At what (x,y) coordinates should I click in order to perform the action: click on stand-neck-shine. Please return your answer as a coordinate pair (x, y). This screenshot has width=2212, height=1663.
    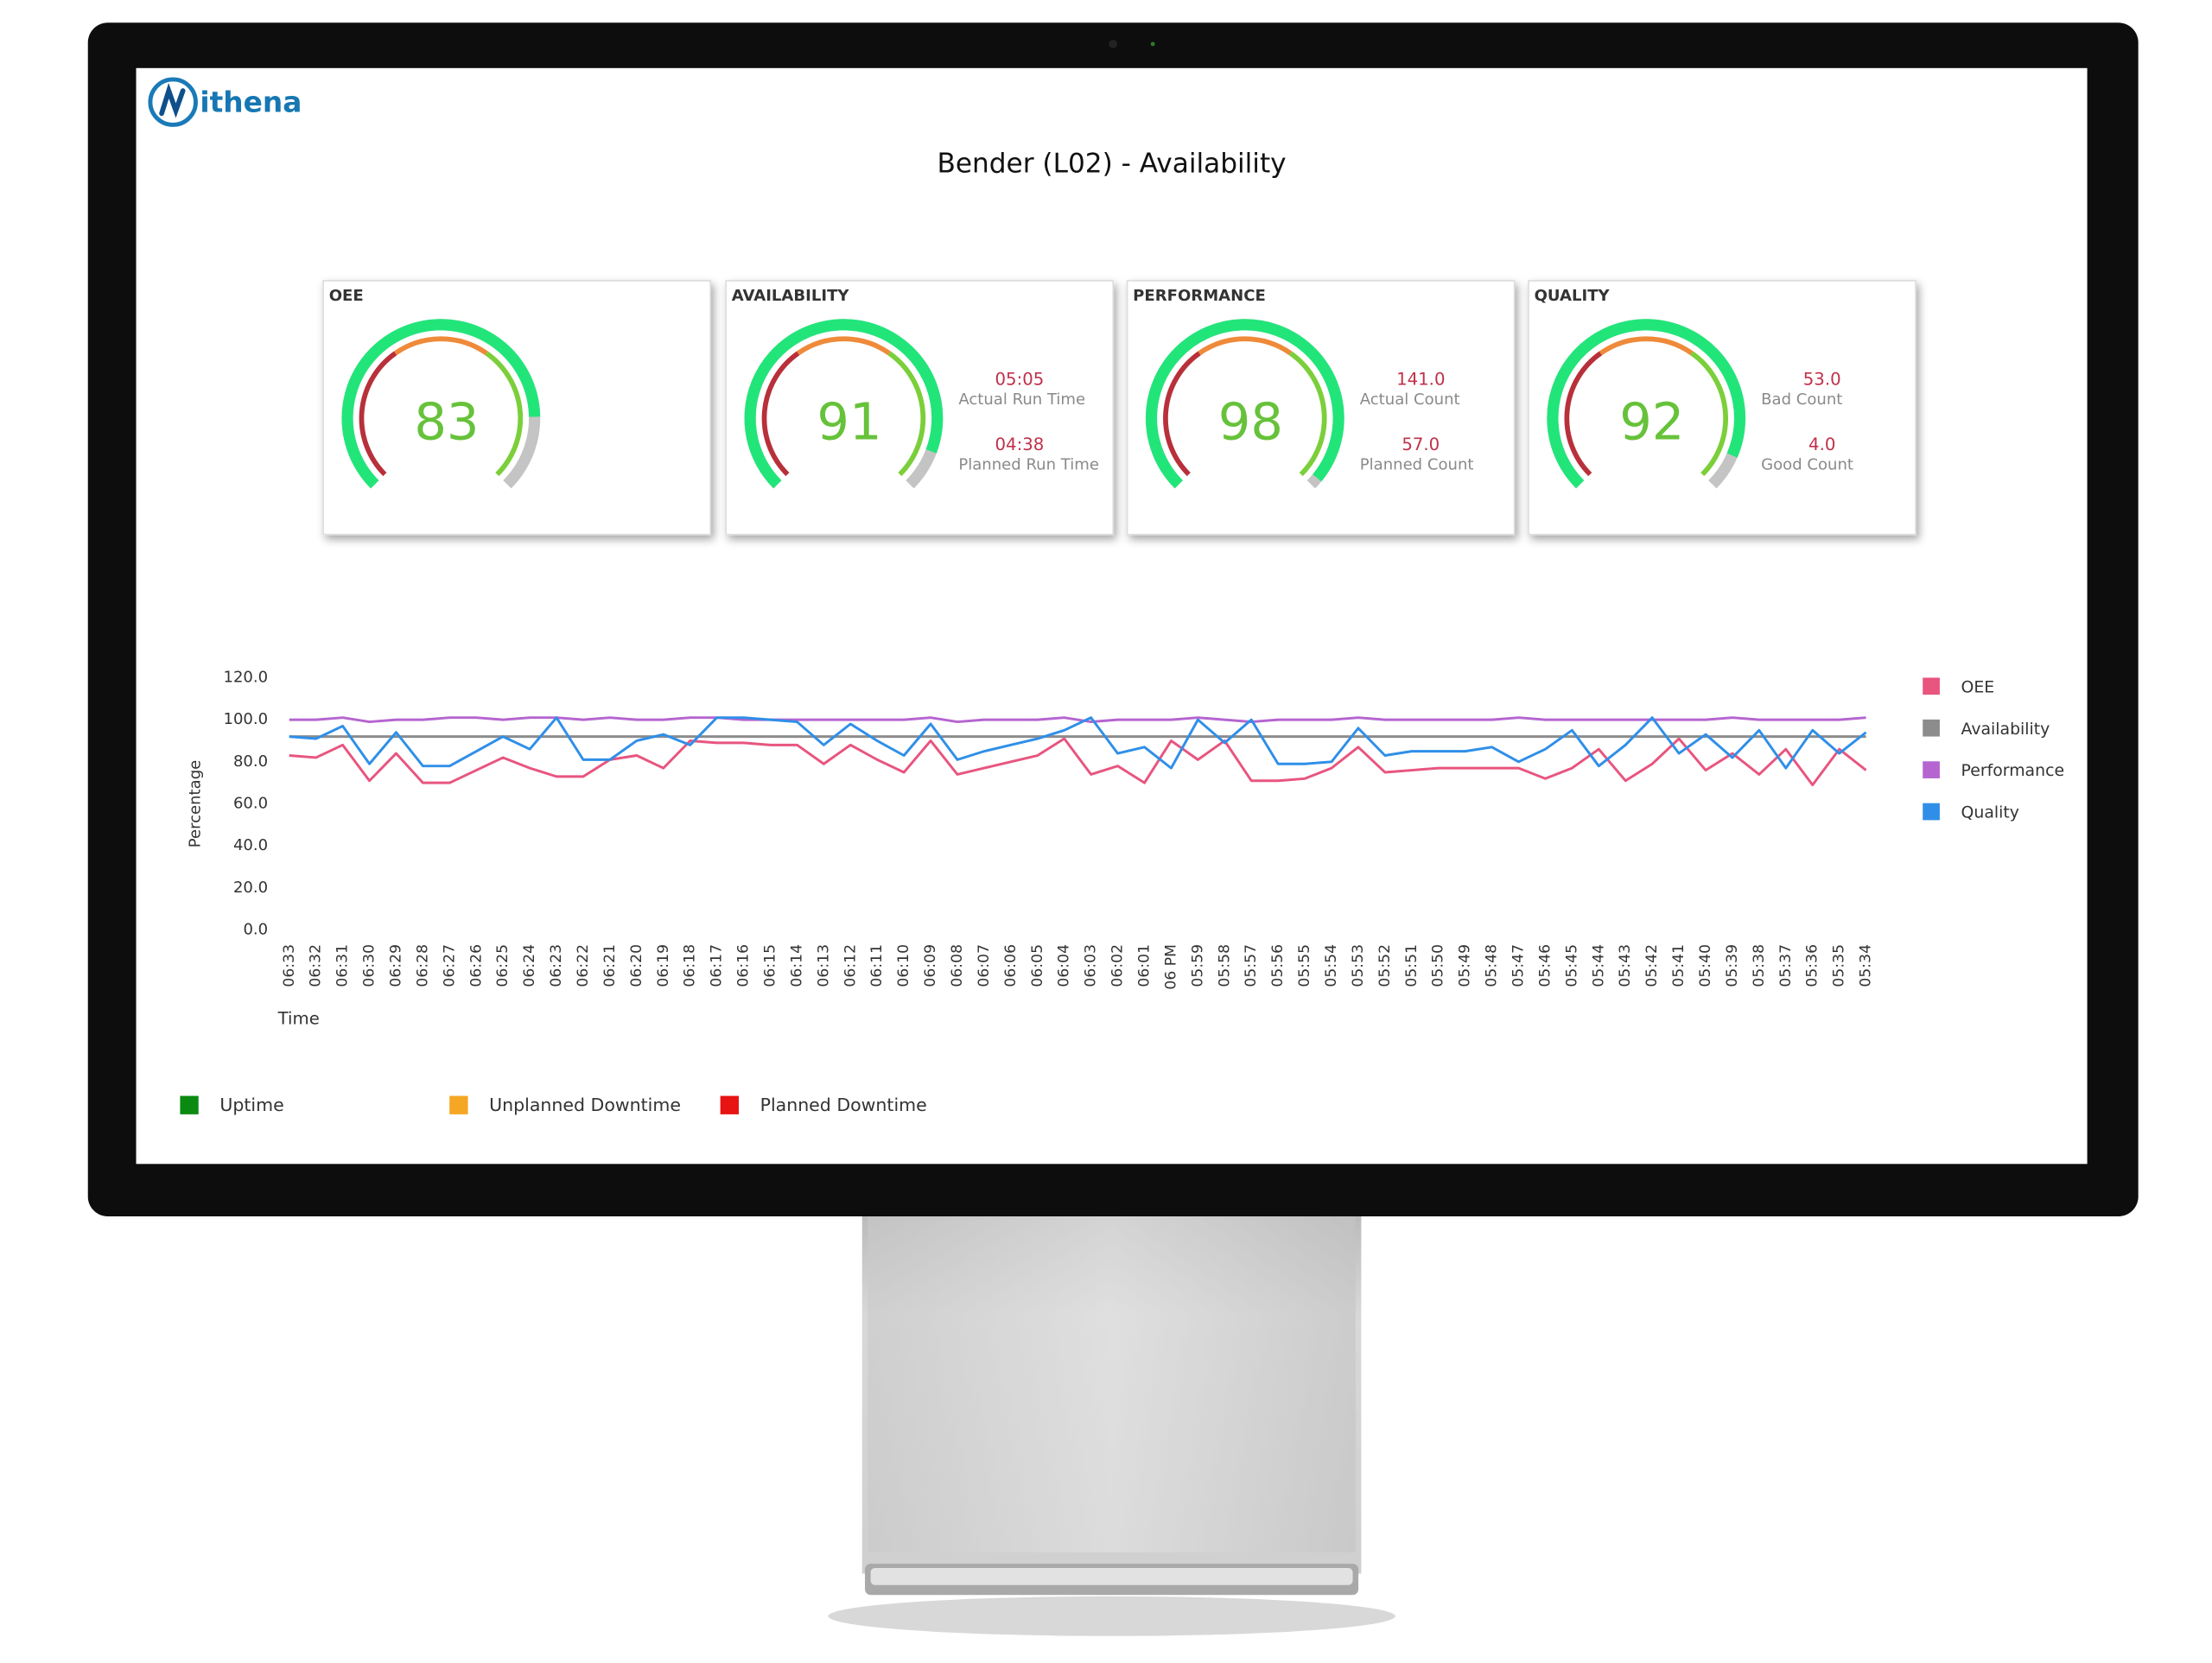
    Looking at the image, I should click on (1112, 1378).